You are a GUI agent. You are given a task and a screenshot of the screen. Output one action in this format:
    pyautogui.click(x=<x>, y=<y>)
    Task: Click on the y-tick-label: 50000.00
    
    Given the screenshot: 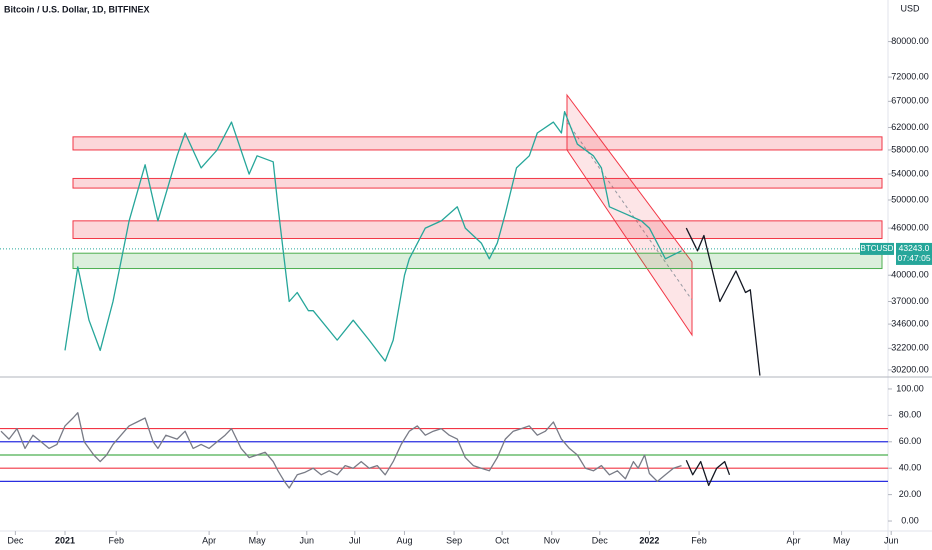 What is the action you would take?
    pyautogui.click(x=910, y=199)
    